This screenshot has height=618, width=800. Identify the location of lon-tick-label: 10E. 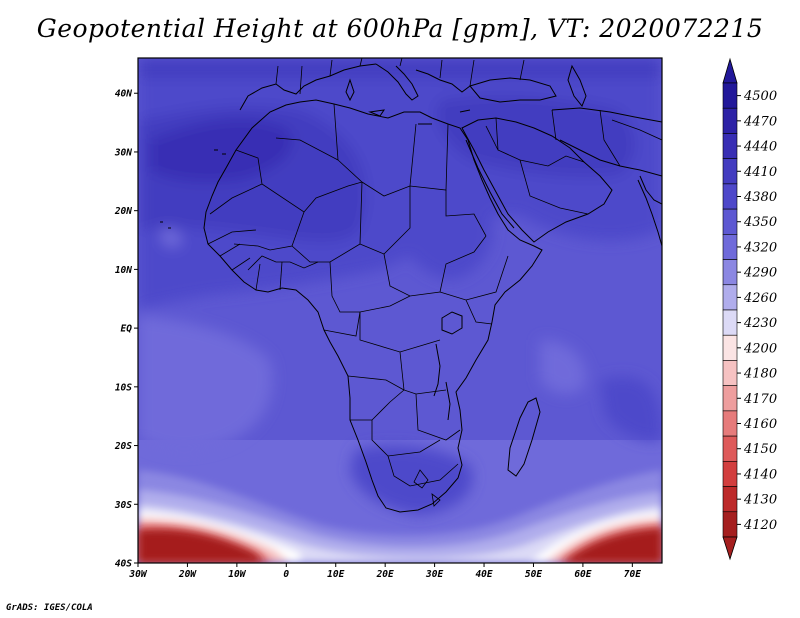
(335, 574).